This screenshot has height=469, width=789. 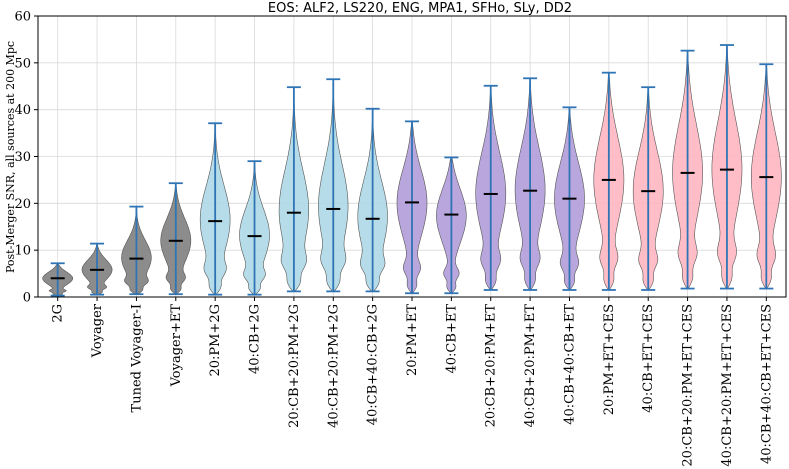 What do you see at coordinates (294, 366) in the screenshot?
I see `x-tick-label: 20:CB+20:PM+2G` at bounding box center [294, 366].